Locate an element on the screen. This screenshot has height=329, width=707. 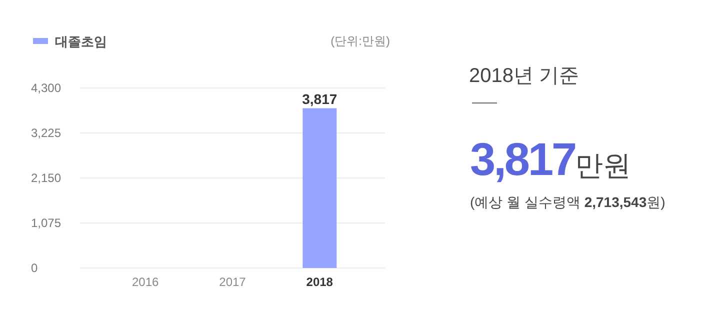
x-tick-label: 2017 is located at coordinates (232, 282).